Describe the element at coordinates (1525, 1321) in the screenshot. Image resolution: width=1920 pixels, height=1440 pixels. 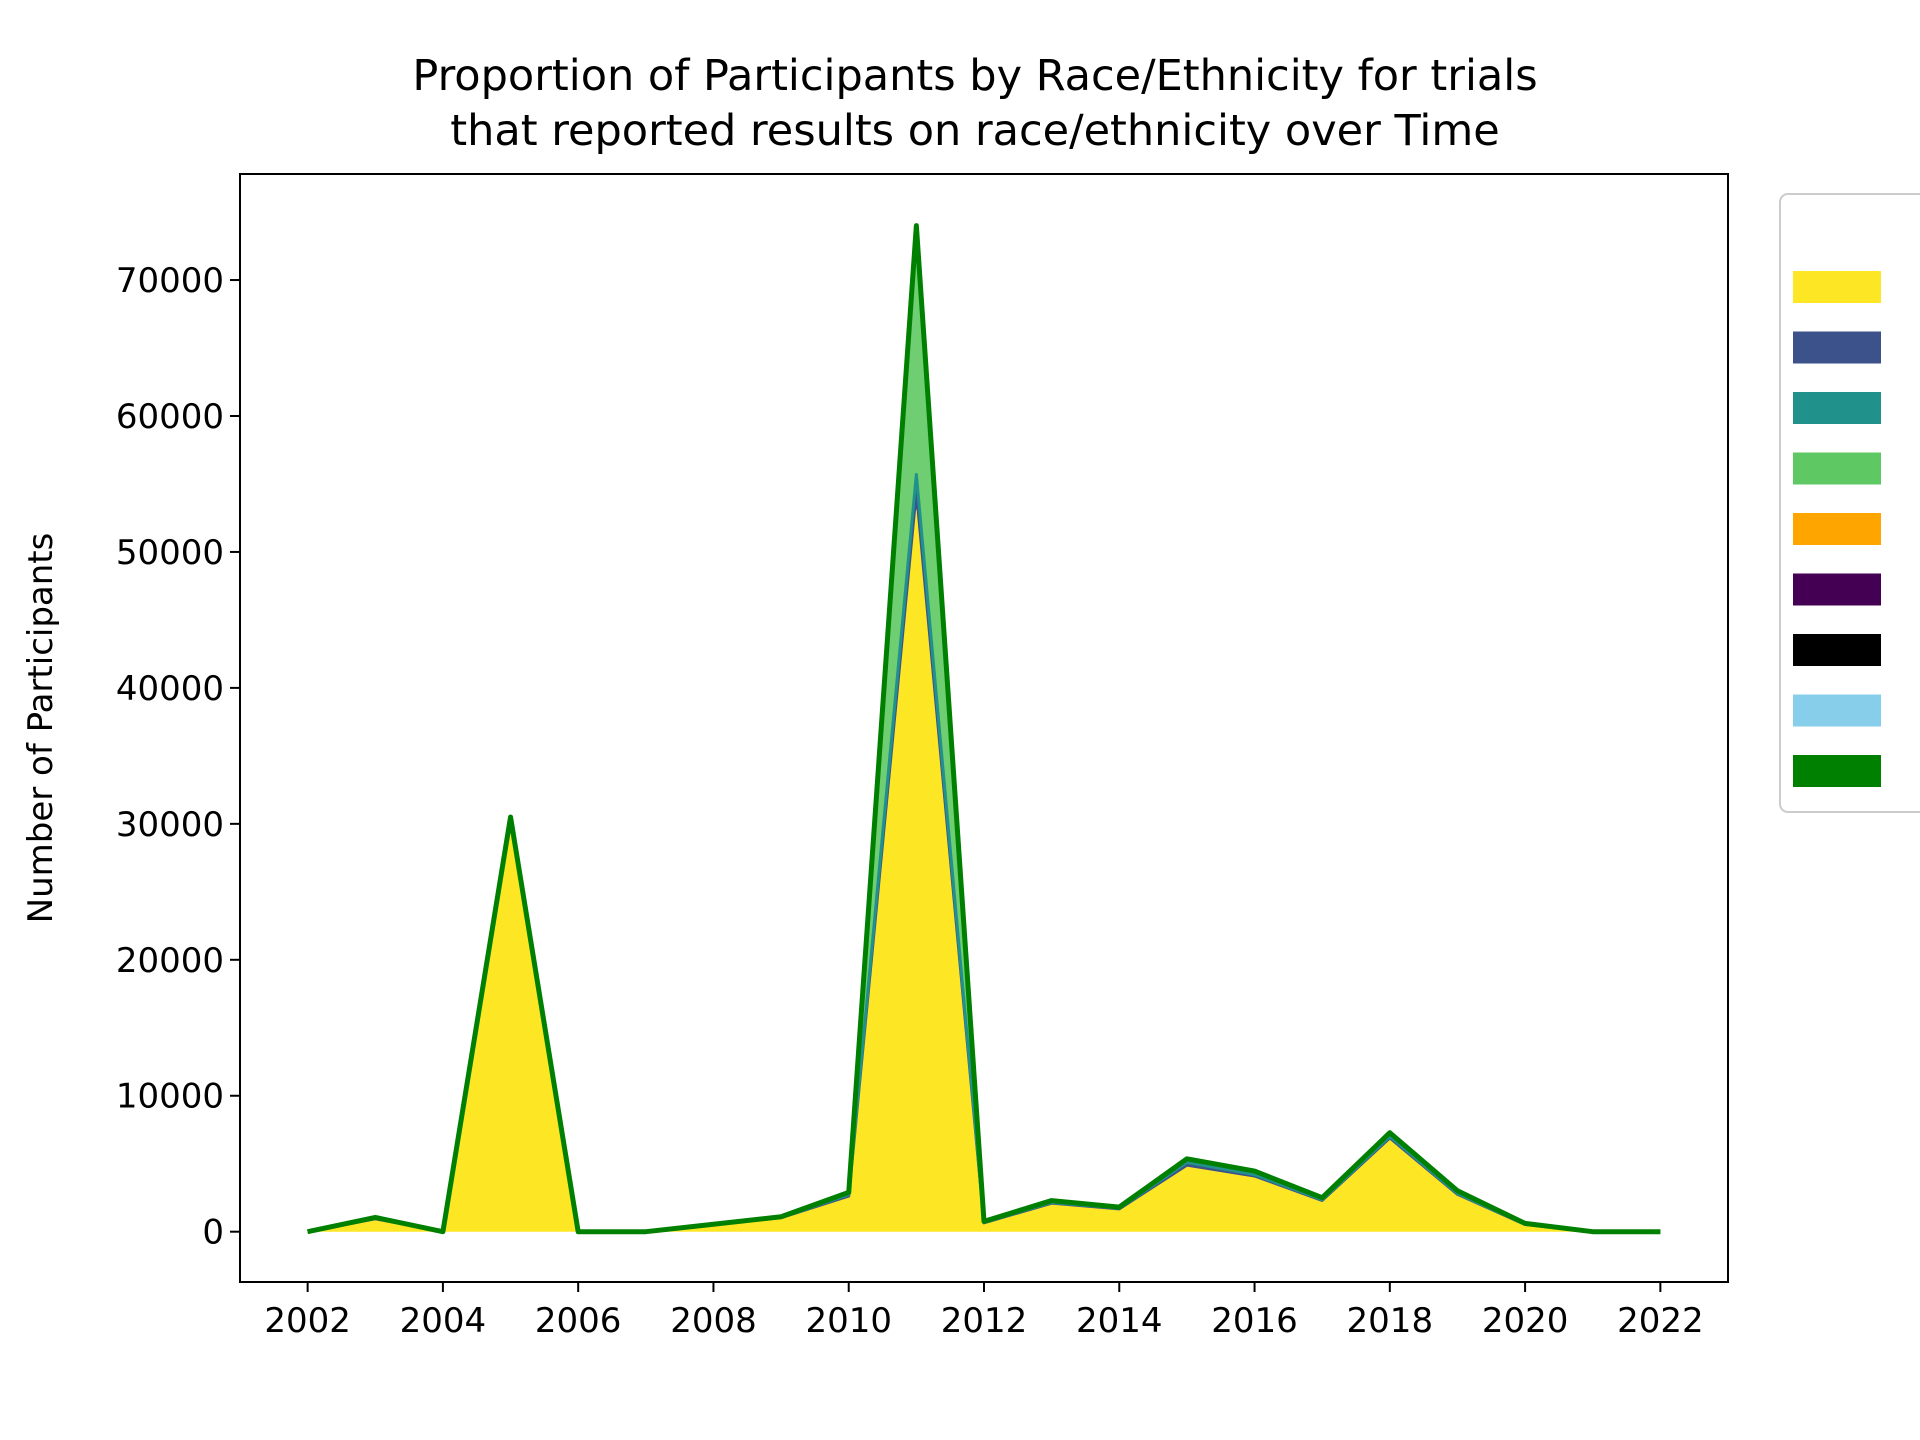
I see `x-tick-label: 2020` at that location.